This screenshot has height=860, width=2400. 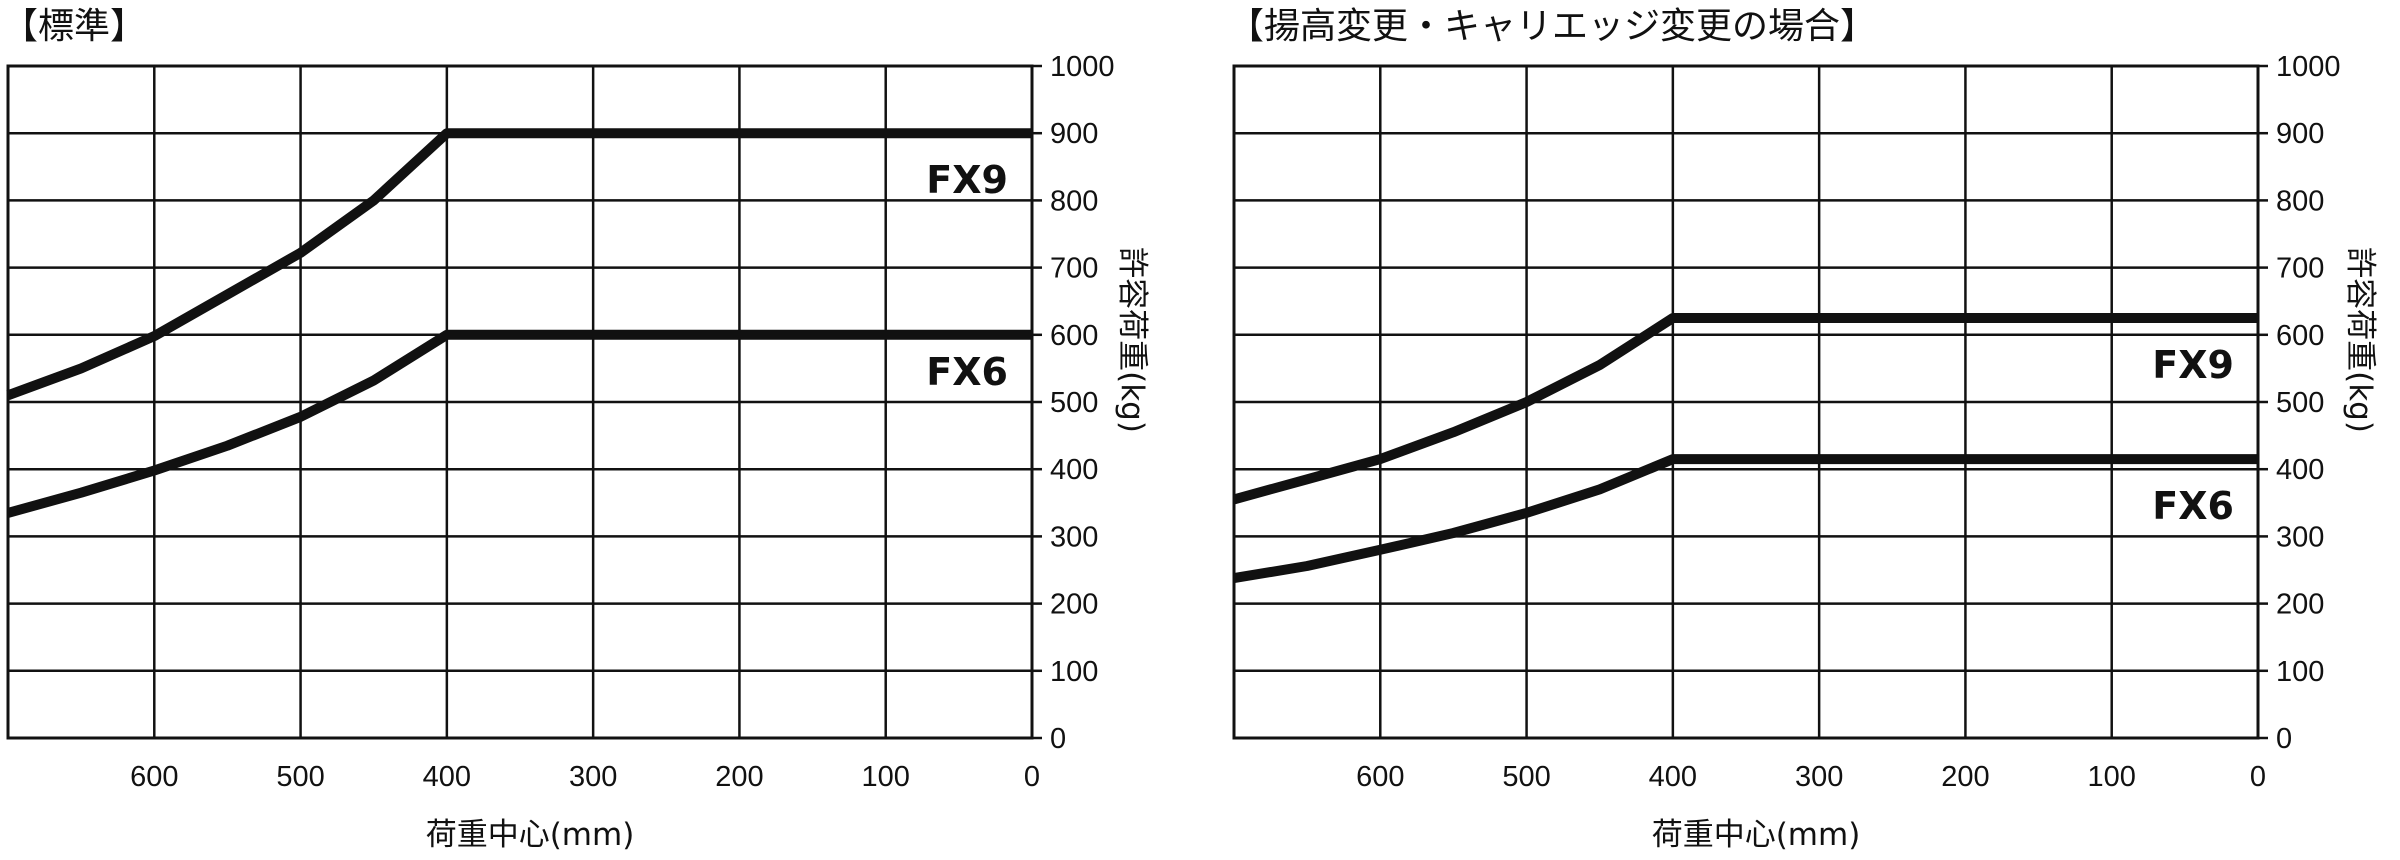 I want to click on chart-title: 【揚高変更・キャリエッジ変更の場合】, so click(x=1552, y=26).